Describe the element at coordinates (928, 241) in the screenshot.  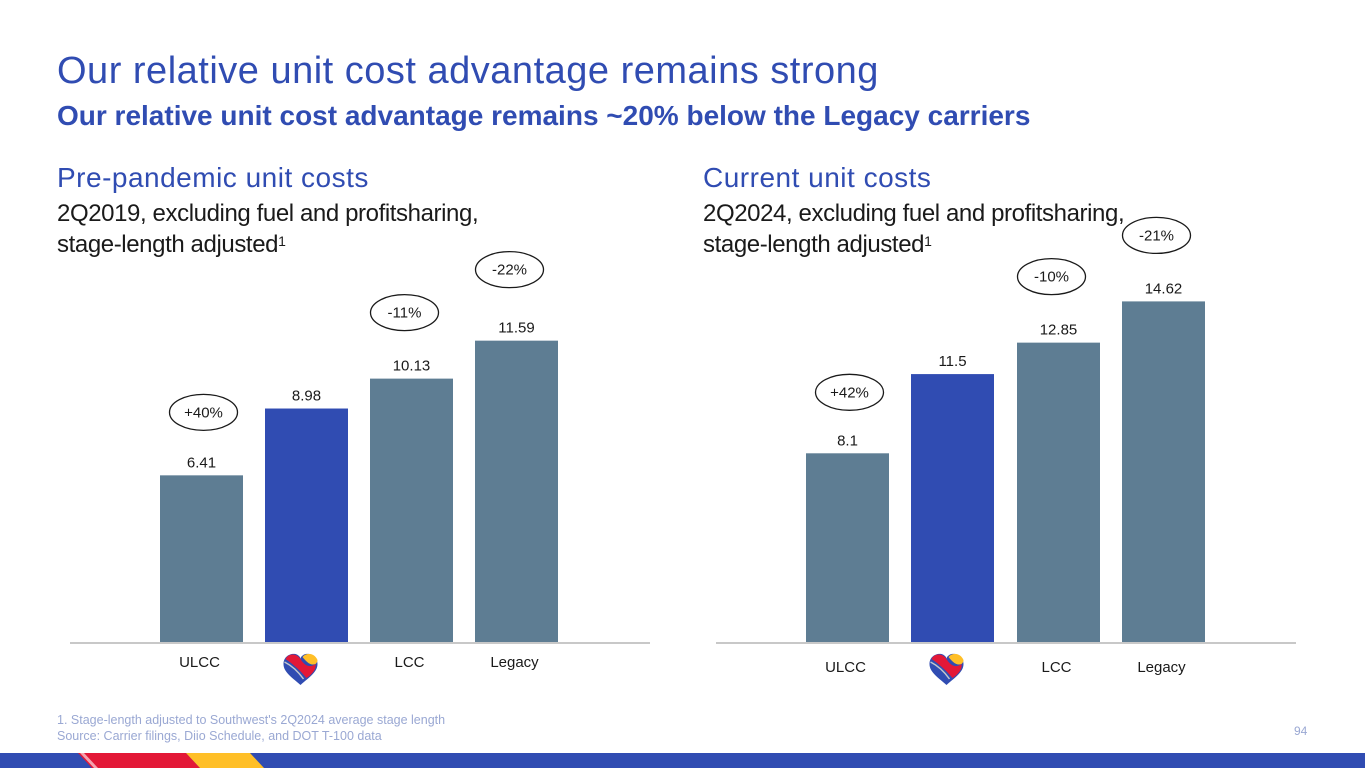
I see `right-panel-footnote-mark: 1` at that location.